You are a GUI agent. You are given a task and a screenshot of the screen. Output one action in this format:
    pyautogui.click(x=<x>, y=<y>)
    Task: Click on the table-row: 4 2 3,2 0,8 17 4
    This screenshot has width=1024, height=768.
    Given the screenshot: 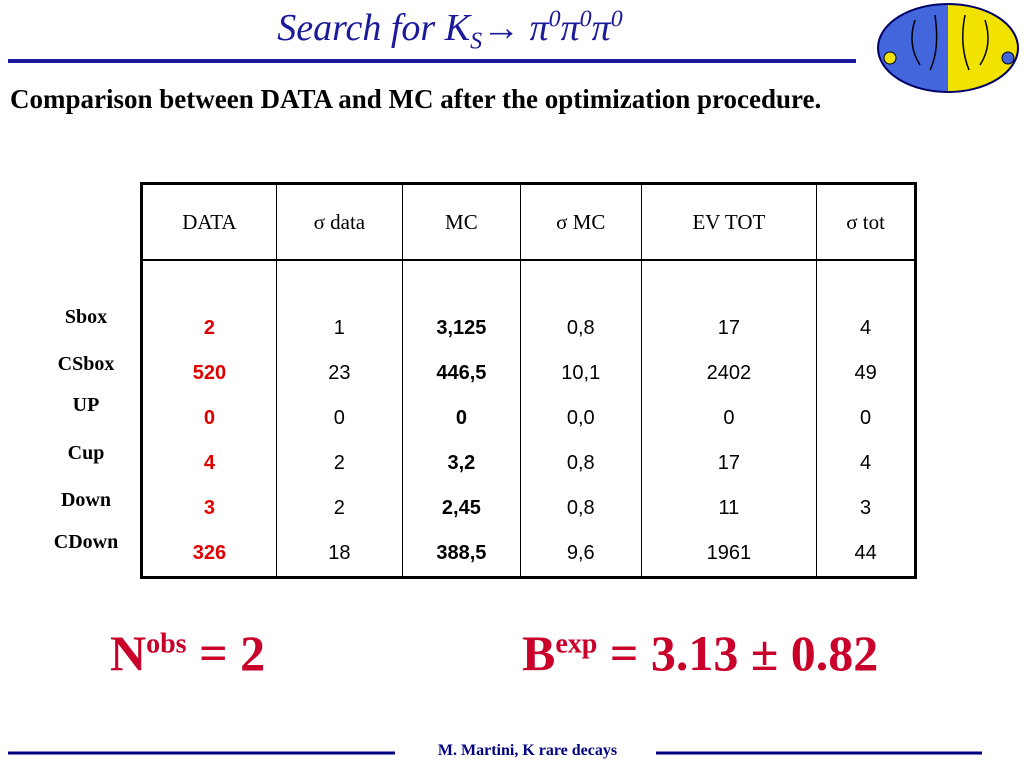 What is the action you would take?
    pyautogui.click(x=528, y=463)
    